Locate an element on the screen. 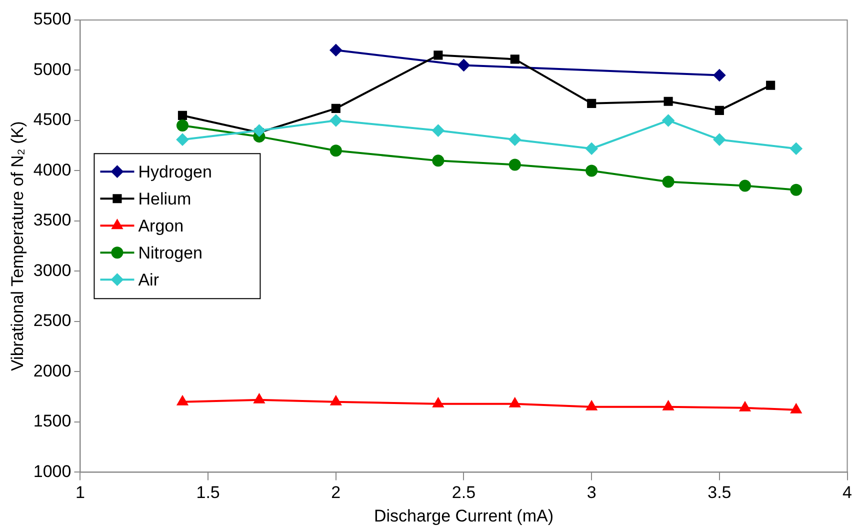 The height and width of the screenshot is (531, 855). x-tick-label: 2 is located at coordinates (336, 492).